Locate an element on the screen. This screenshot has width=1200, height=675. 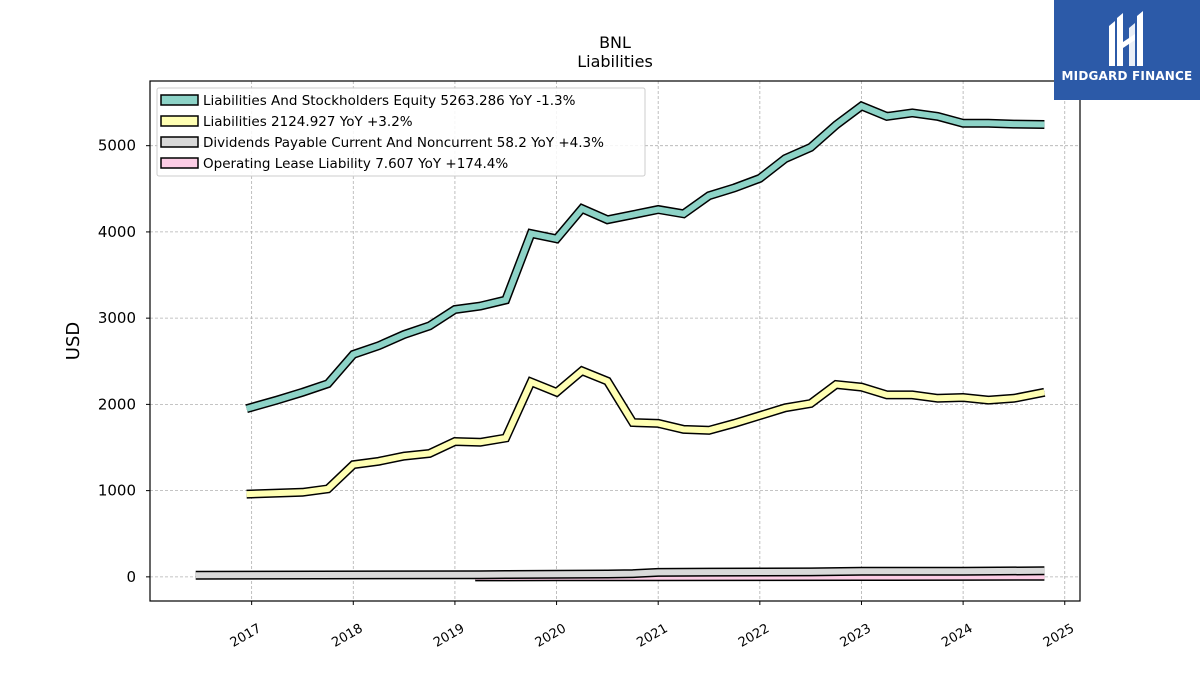
chart-title: BNL is located at coordinates (615, 42).